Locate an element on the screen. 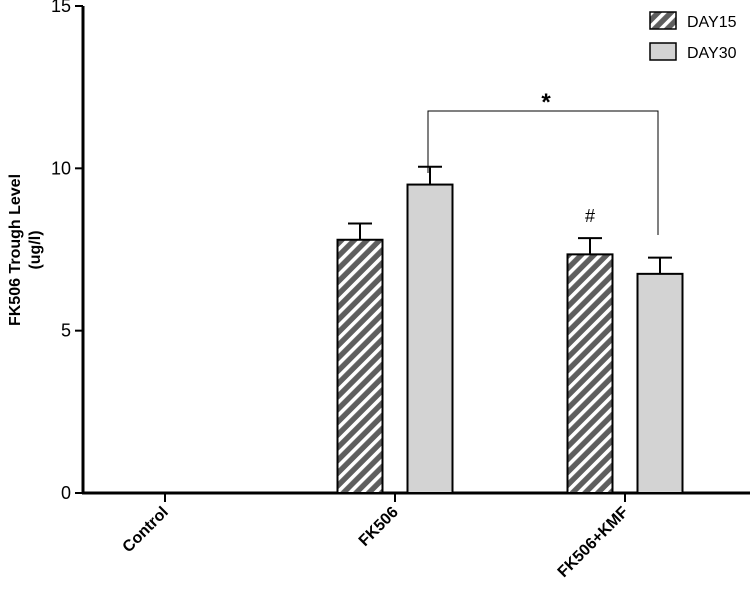 This screenshot has height=592, width=750. y-tick-label: 15 is located at coordinates (61, 8).